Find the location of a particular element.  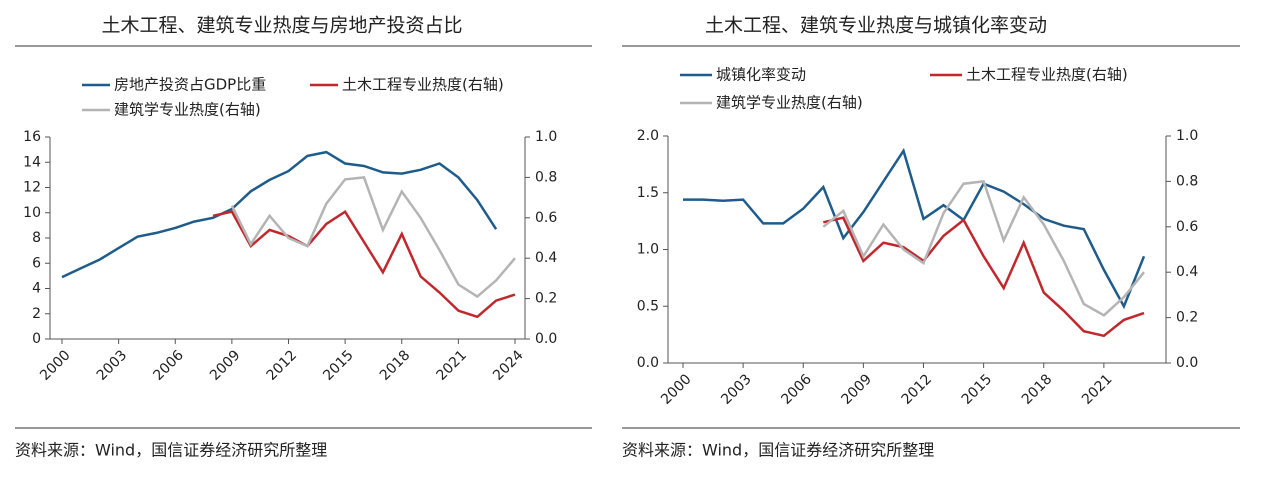

y-tick-label: 16 is located at coordinates (32, 137).